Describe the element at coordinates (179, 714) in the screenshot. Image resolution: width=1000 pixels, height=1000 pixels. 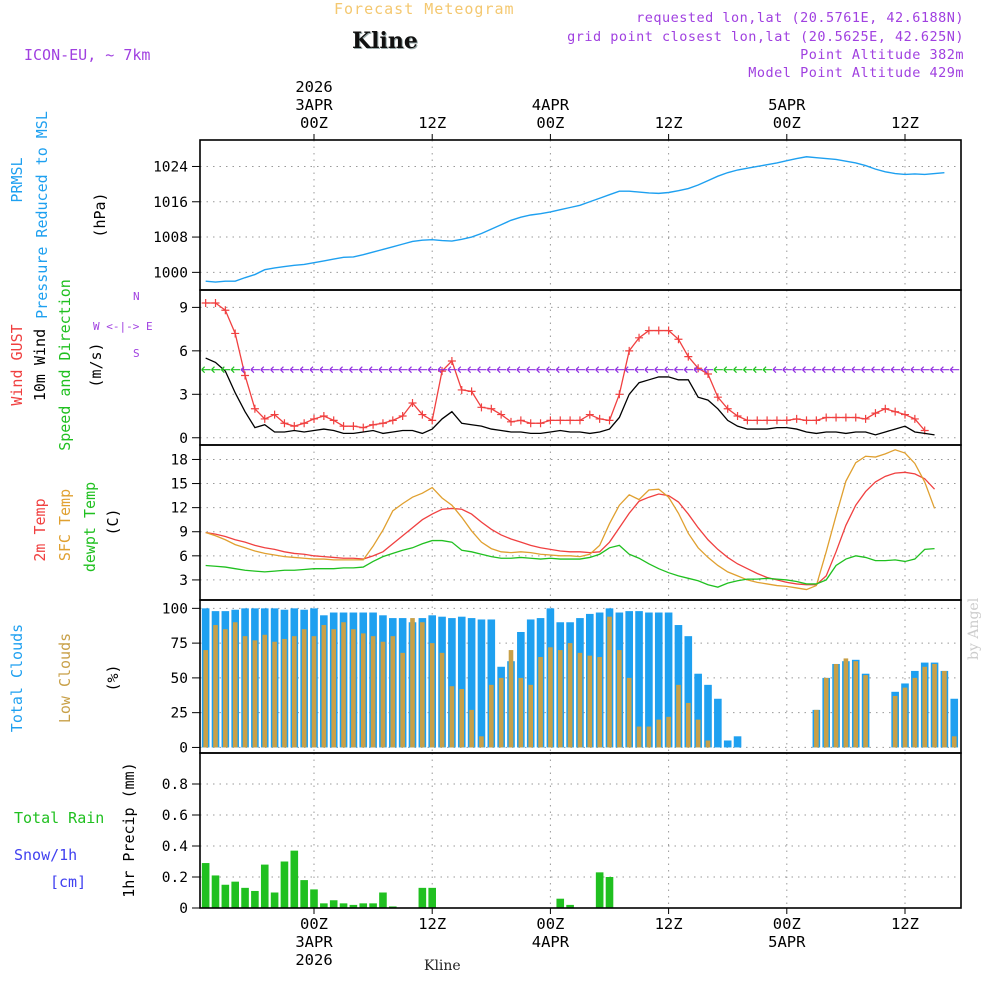
I see `y-tick-label: 25` at that location.